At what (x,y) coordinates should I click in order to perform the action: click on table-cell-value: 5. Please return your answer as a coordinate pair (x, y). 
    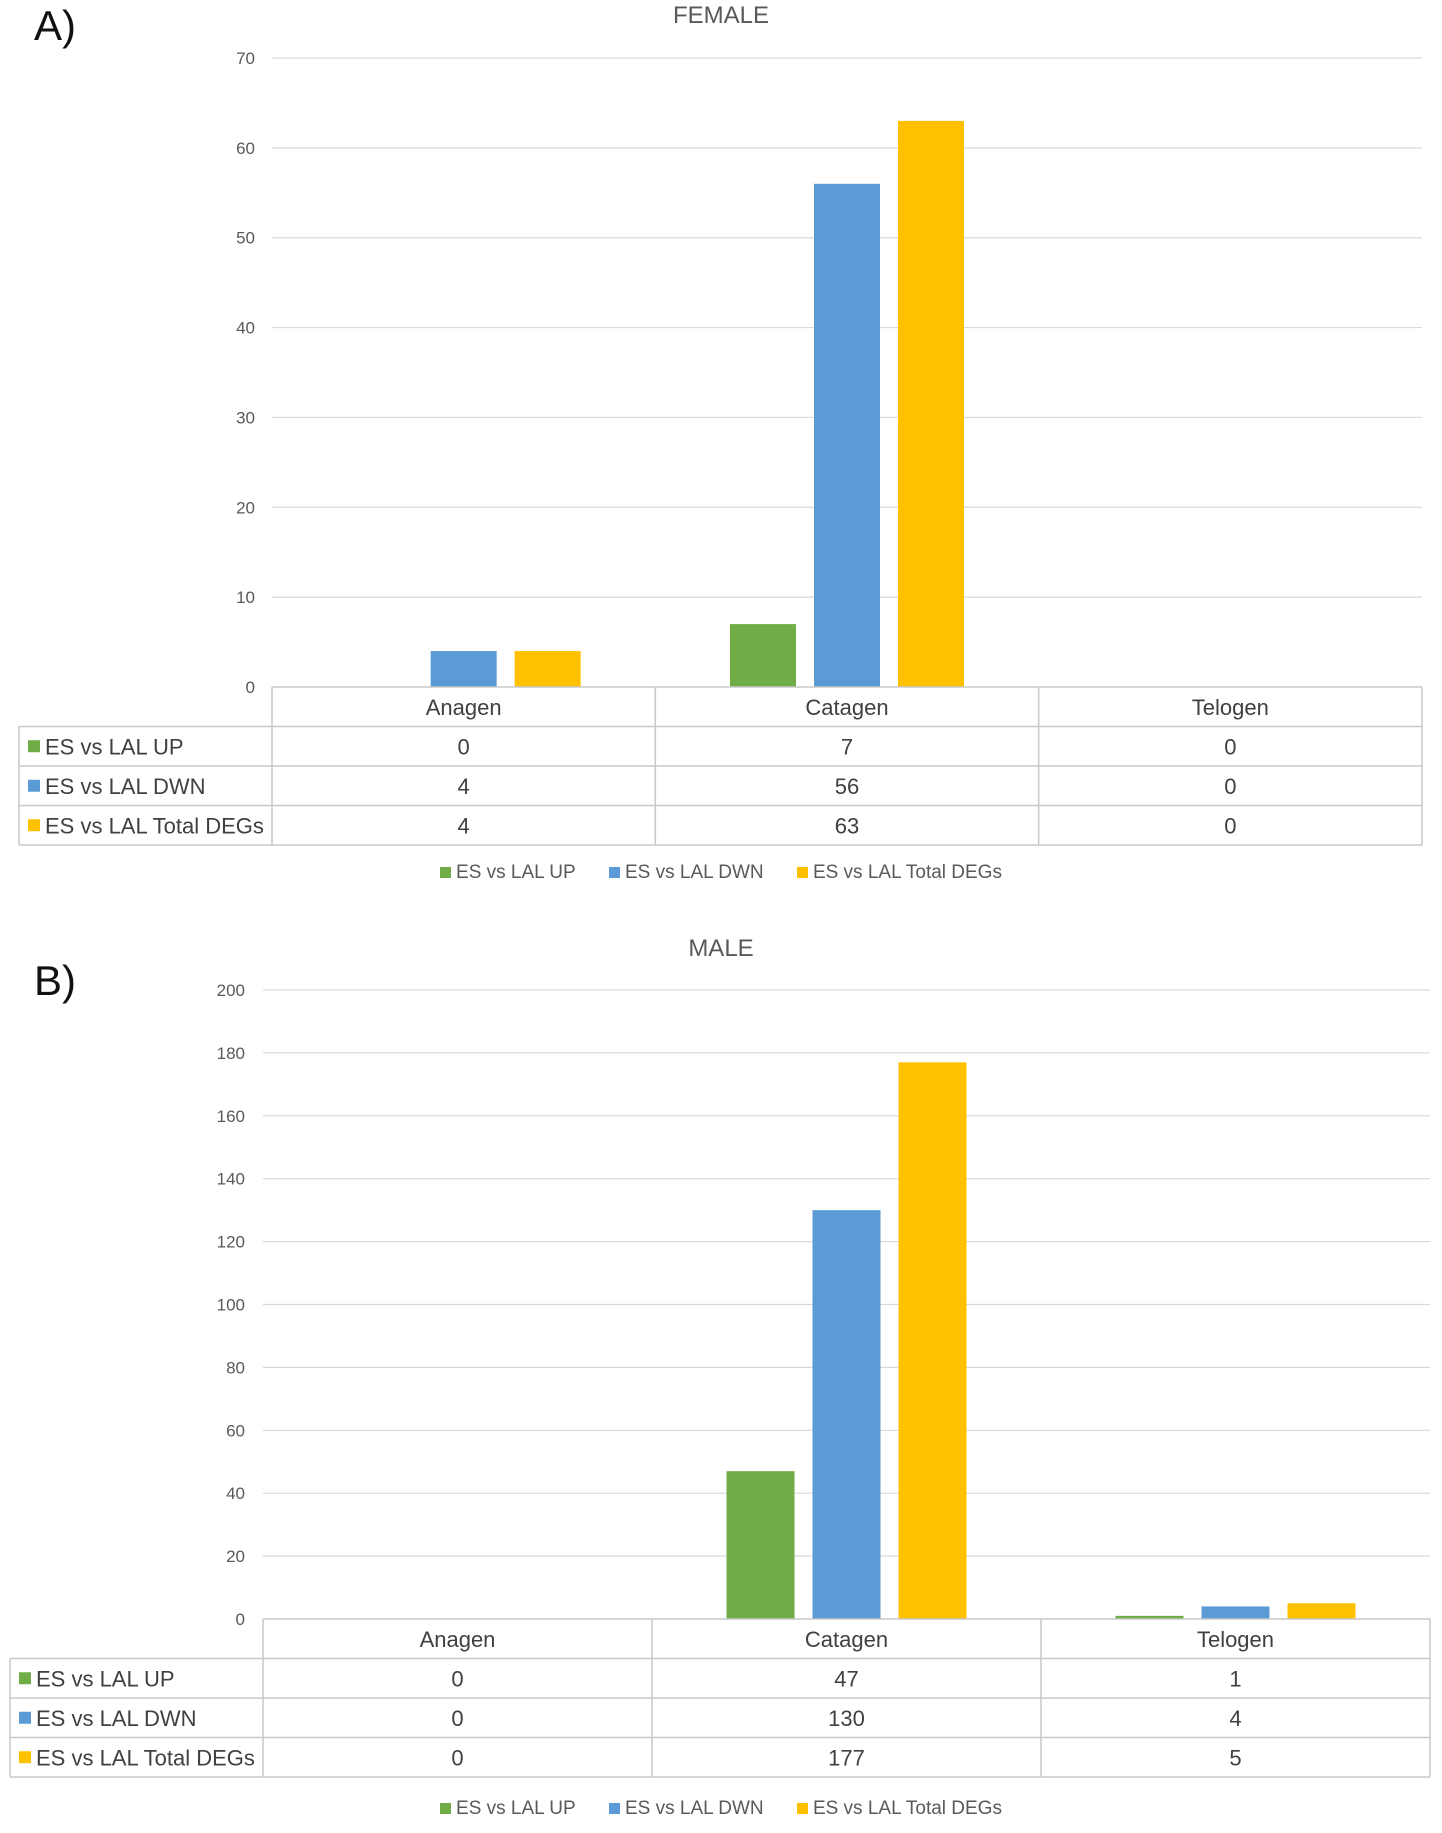
    Looking at the image, I should click on (1235, 1757).